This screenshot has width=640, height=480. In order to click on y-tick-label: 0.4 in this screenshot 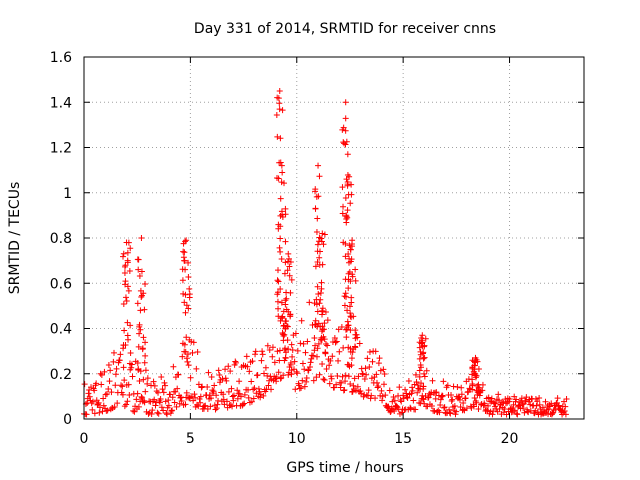, I will do `click(61, 330)`.